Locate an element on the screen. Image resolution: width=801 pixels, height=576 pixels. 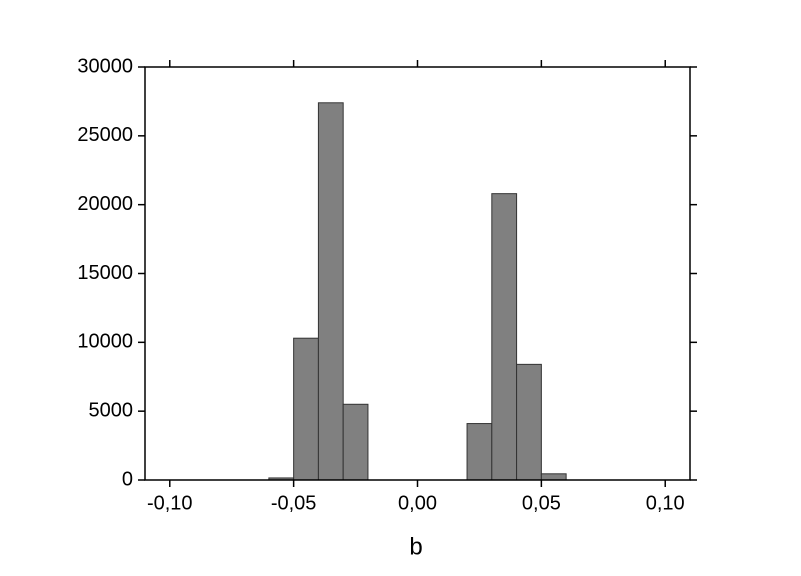
y-tick-label: 30000 is located at coordinates (105, 66).